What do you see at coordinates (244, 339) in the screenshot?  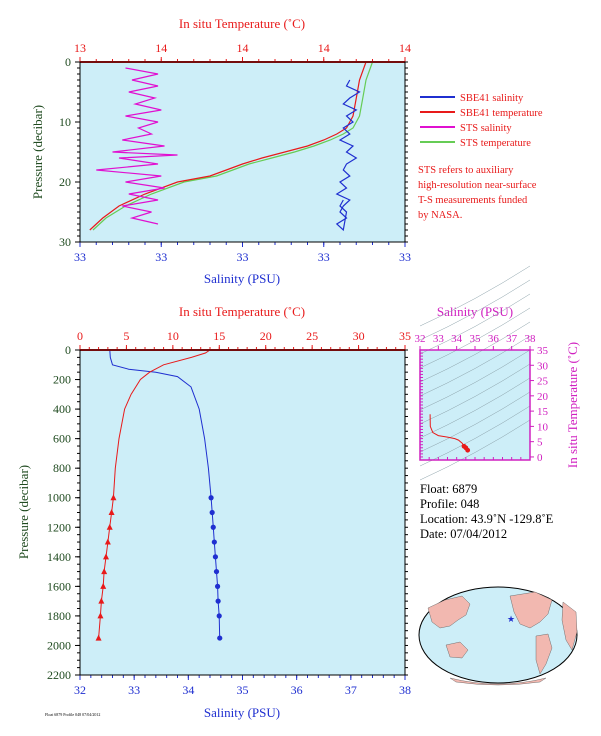 I see `bottom-temp-ticks: 0 5 10 15 20 25 30 35` at bounding box center [244, 339].